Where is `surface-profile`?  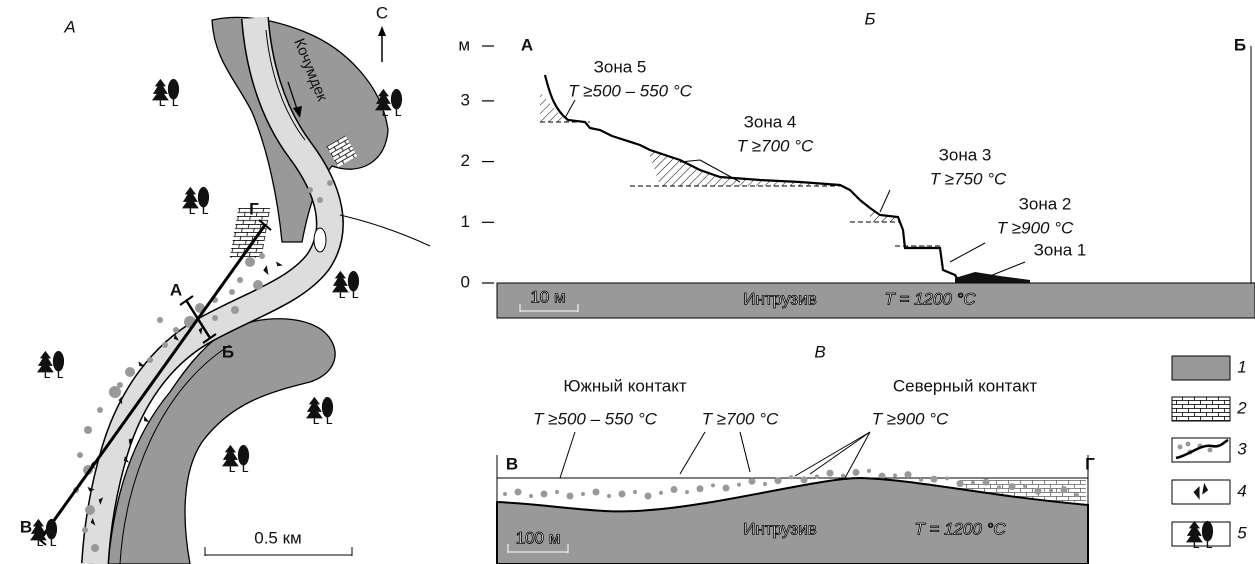 surface-profile is located at coordinates (752, 179).